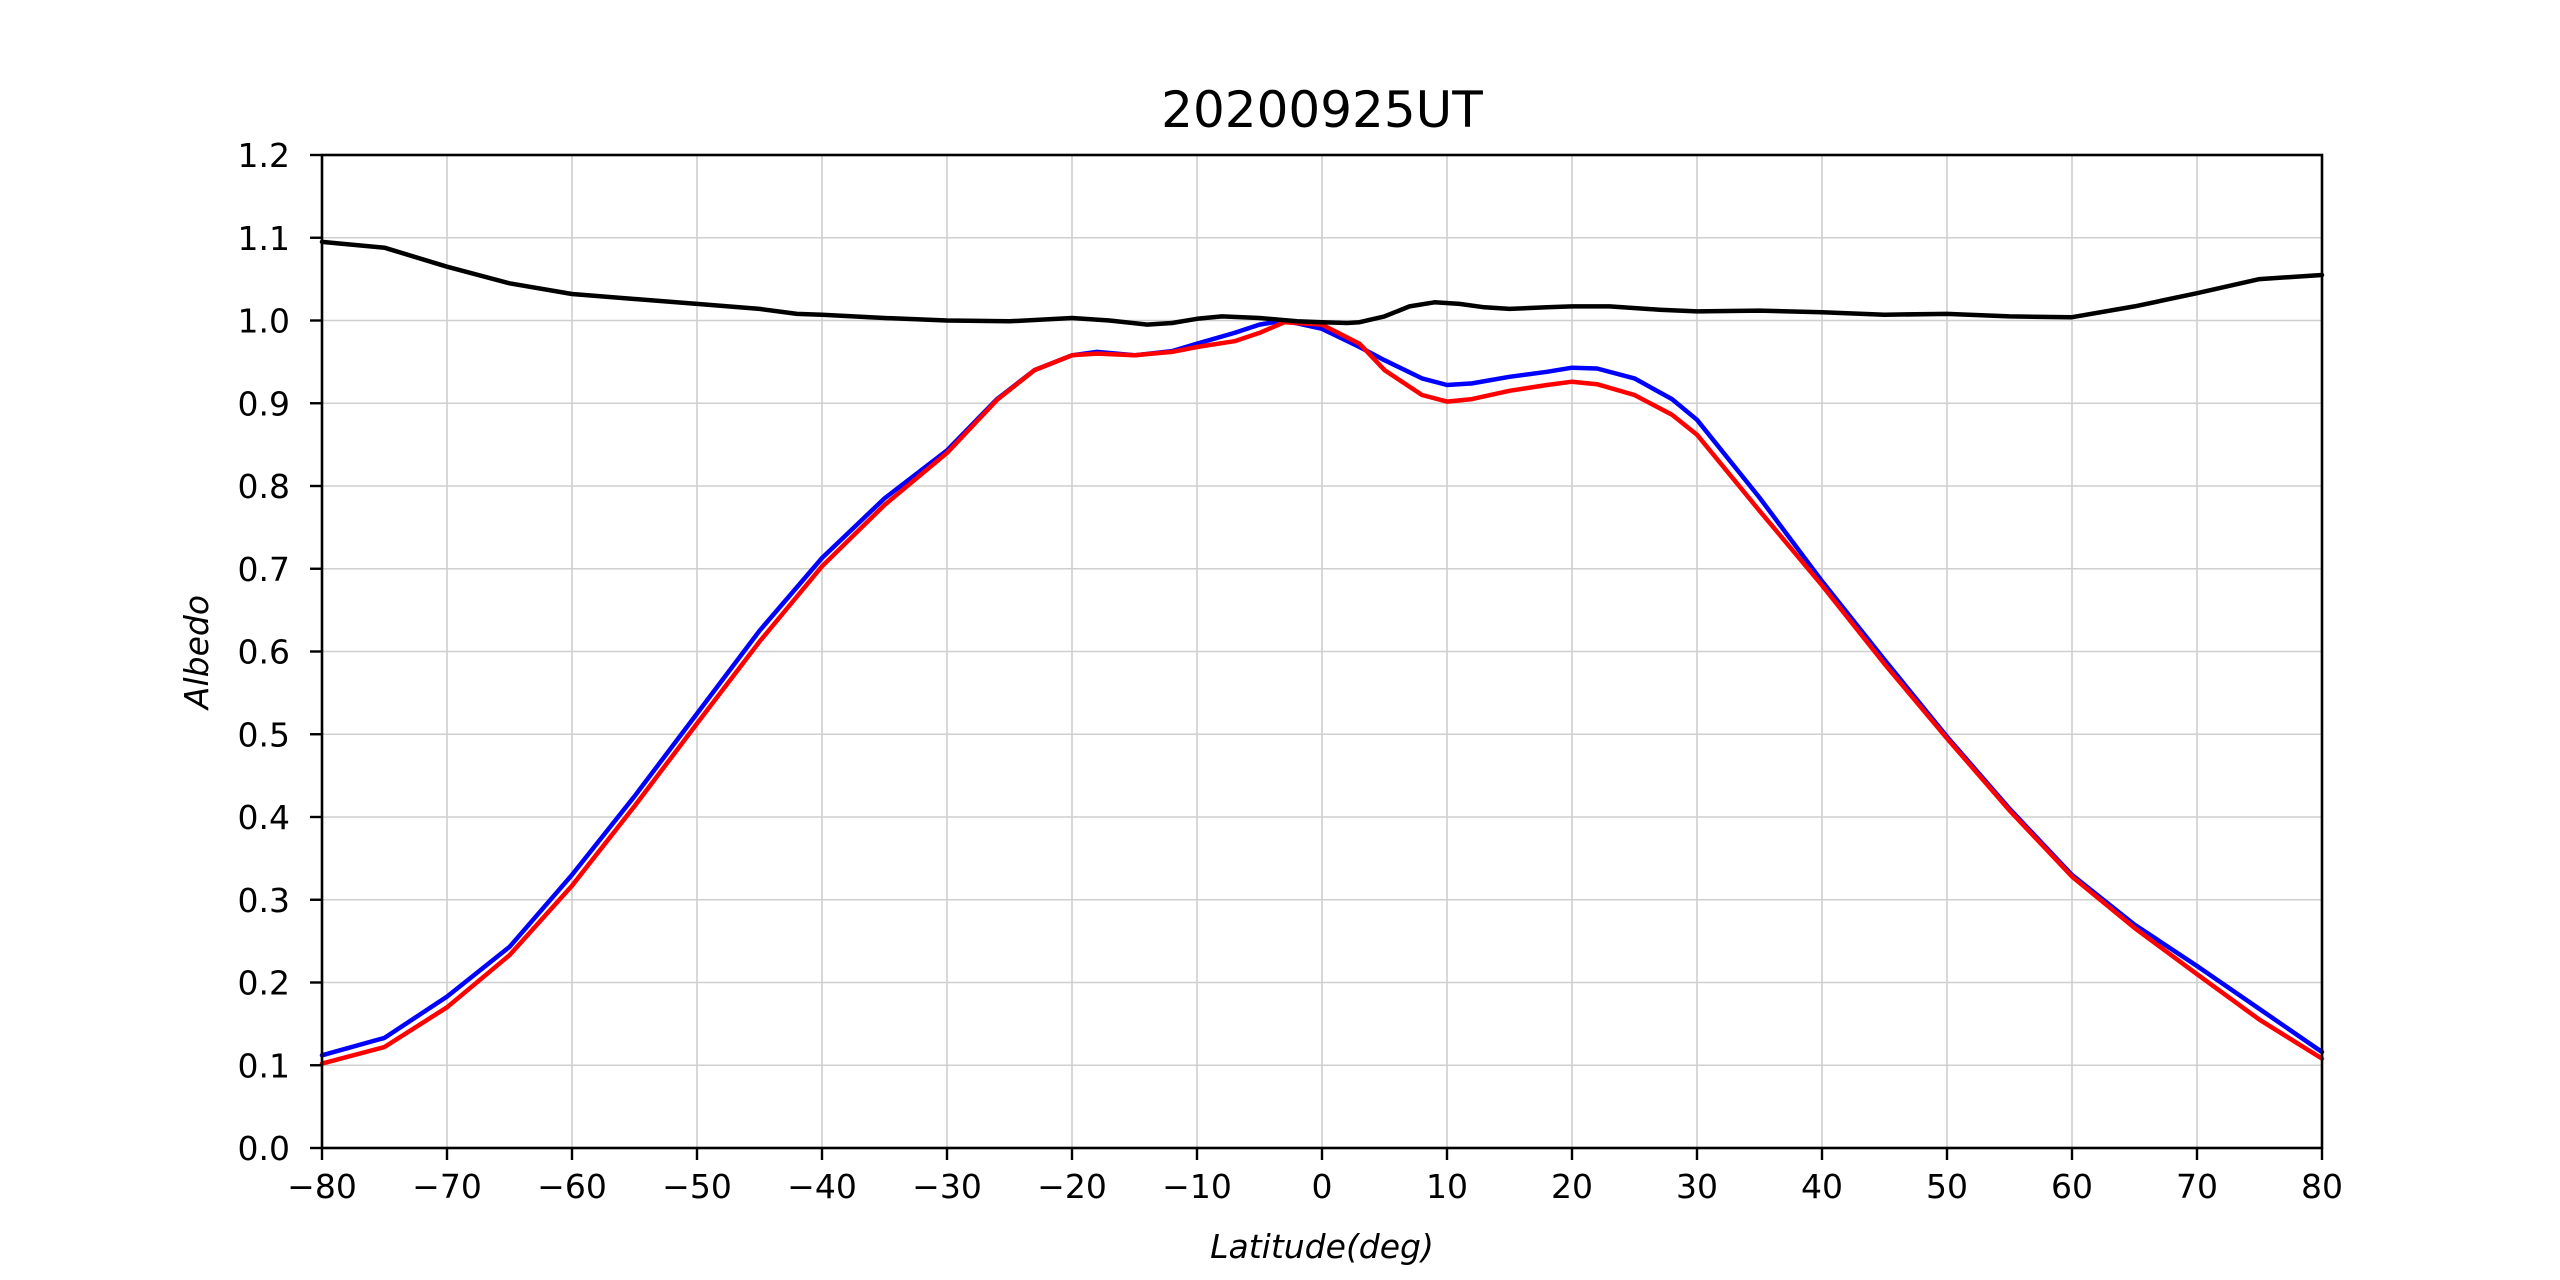 The image size is (2560, 1280). Describe the element at coordinates (264, 900) in the screenshot. I see `y-tick-label: 0.3` at that location.